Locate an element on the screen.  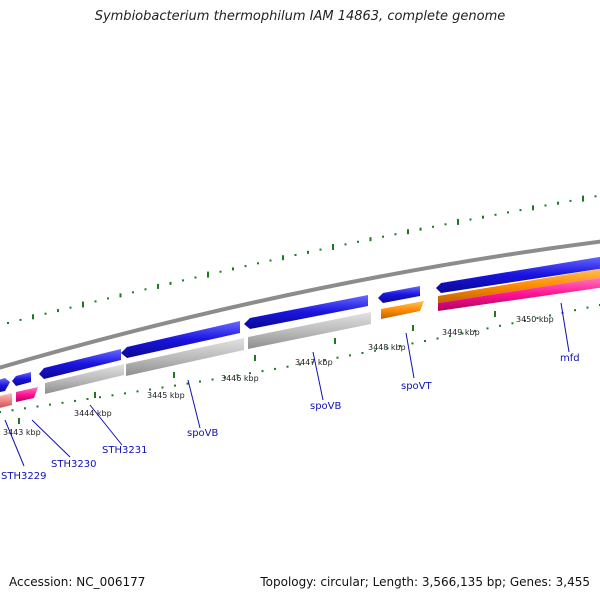
scale-label: 3445 kbp is located at coordinates (166, 395).